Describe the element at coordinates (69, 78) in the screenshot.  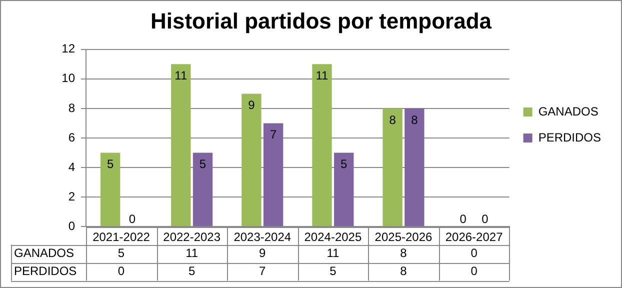
I see `y-tick-label: 10` at that location.